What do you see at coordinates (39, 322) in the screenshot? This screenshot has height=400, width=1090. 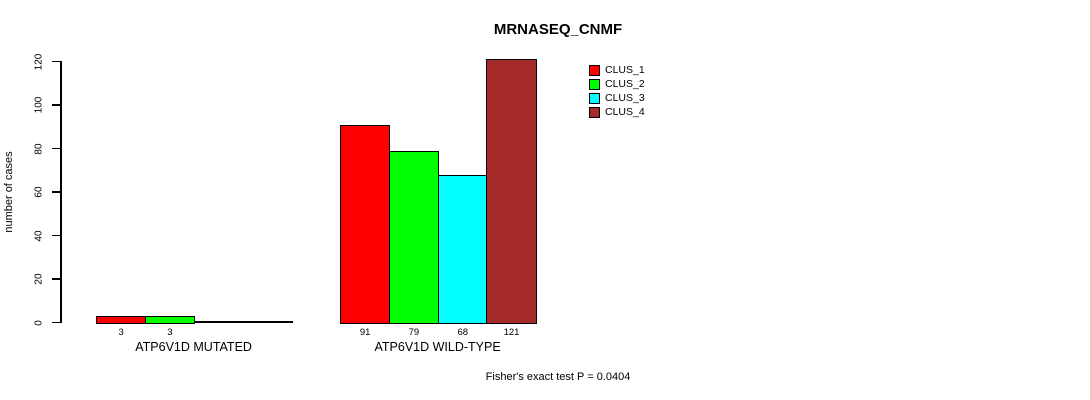 I see `y-tick-label: 0` at bounding box center [39, 322].